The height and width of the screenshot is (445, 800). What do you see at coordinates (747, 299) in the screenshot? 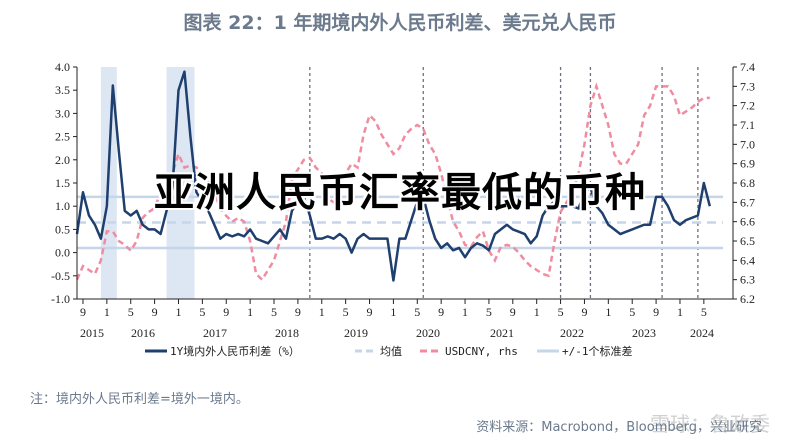
I see `right-tick-label: 6.2` at bounding box center [747, 299].